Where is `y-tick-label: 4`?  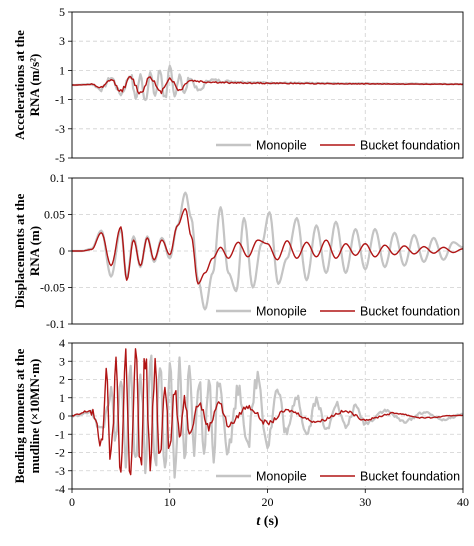 y-tick-label: 4 is located at coordinates (62, 343).